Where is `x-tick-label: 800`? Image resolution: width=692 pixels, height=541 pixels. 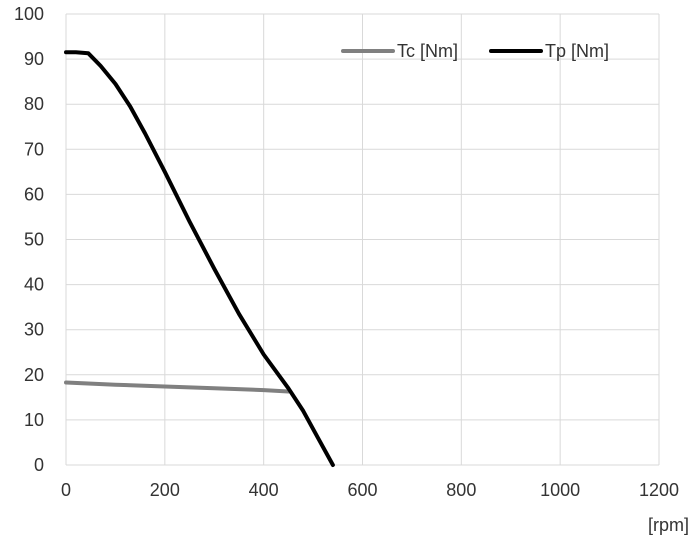
x-tick-label: 800 is located at coordinates (461, 490).